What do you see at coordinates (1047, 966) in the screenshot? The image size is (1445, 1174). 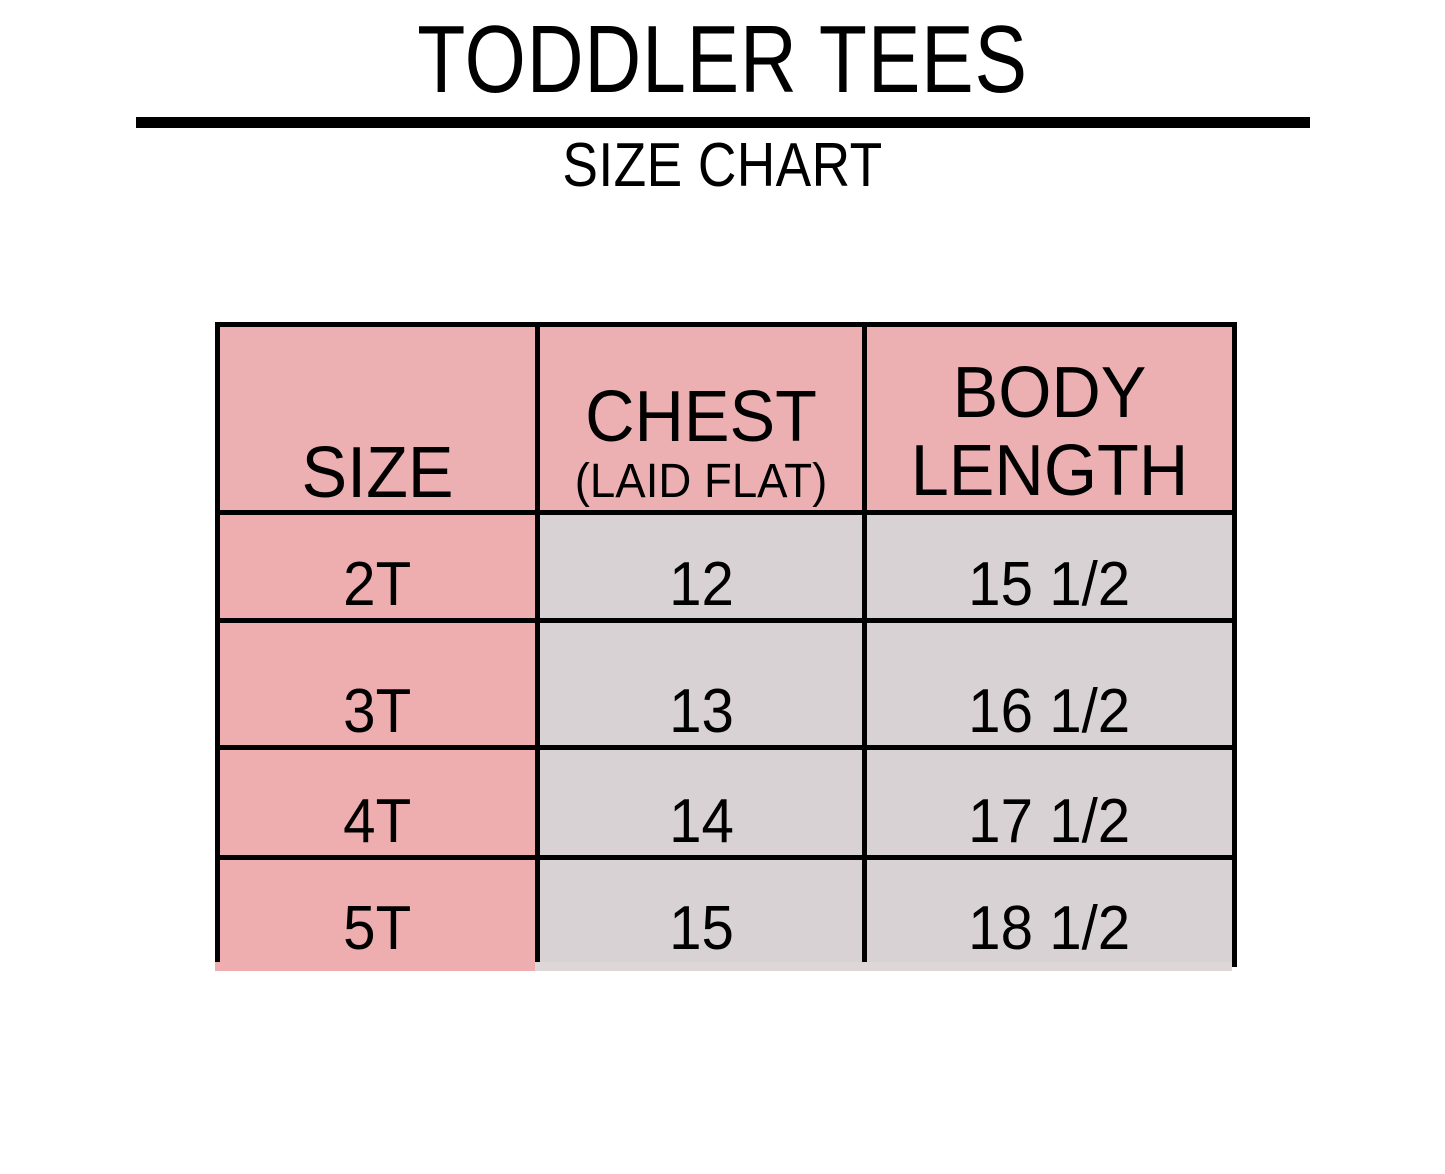 I see `bottom-edge-body-length` at bounding box center [1047, 966].